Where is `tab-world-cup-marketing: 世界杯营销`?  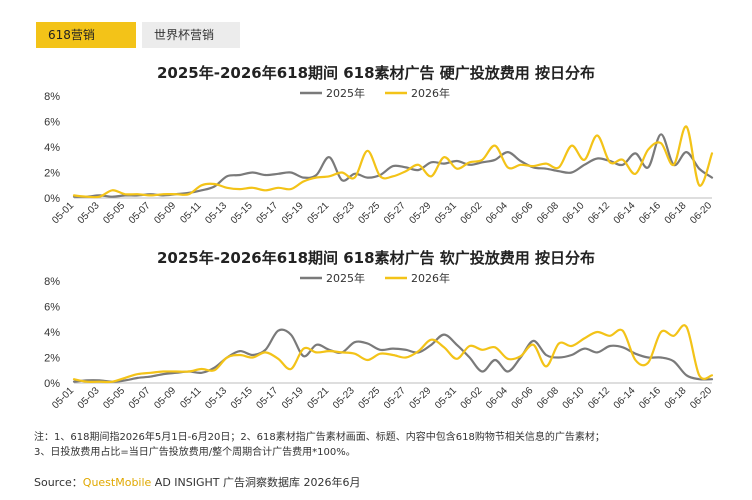
tab-world-cup-marketing: 世界杯营销 is located at coordinates (191, 35).